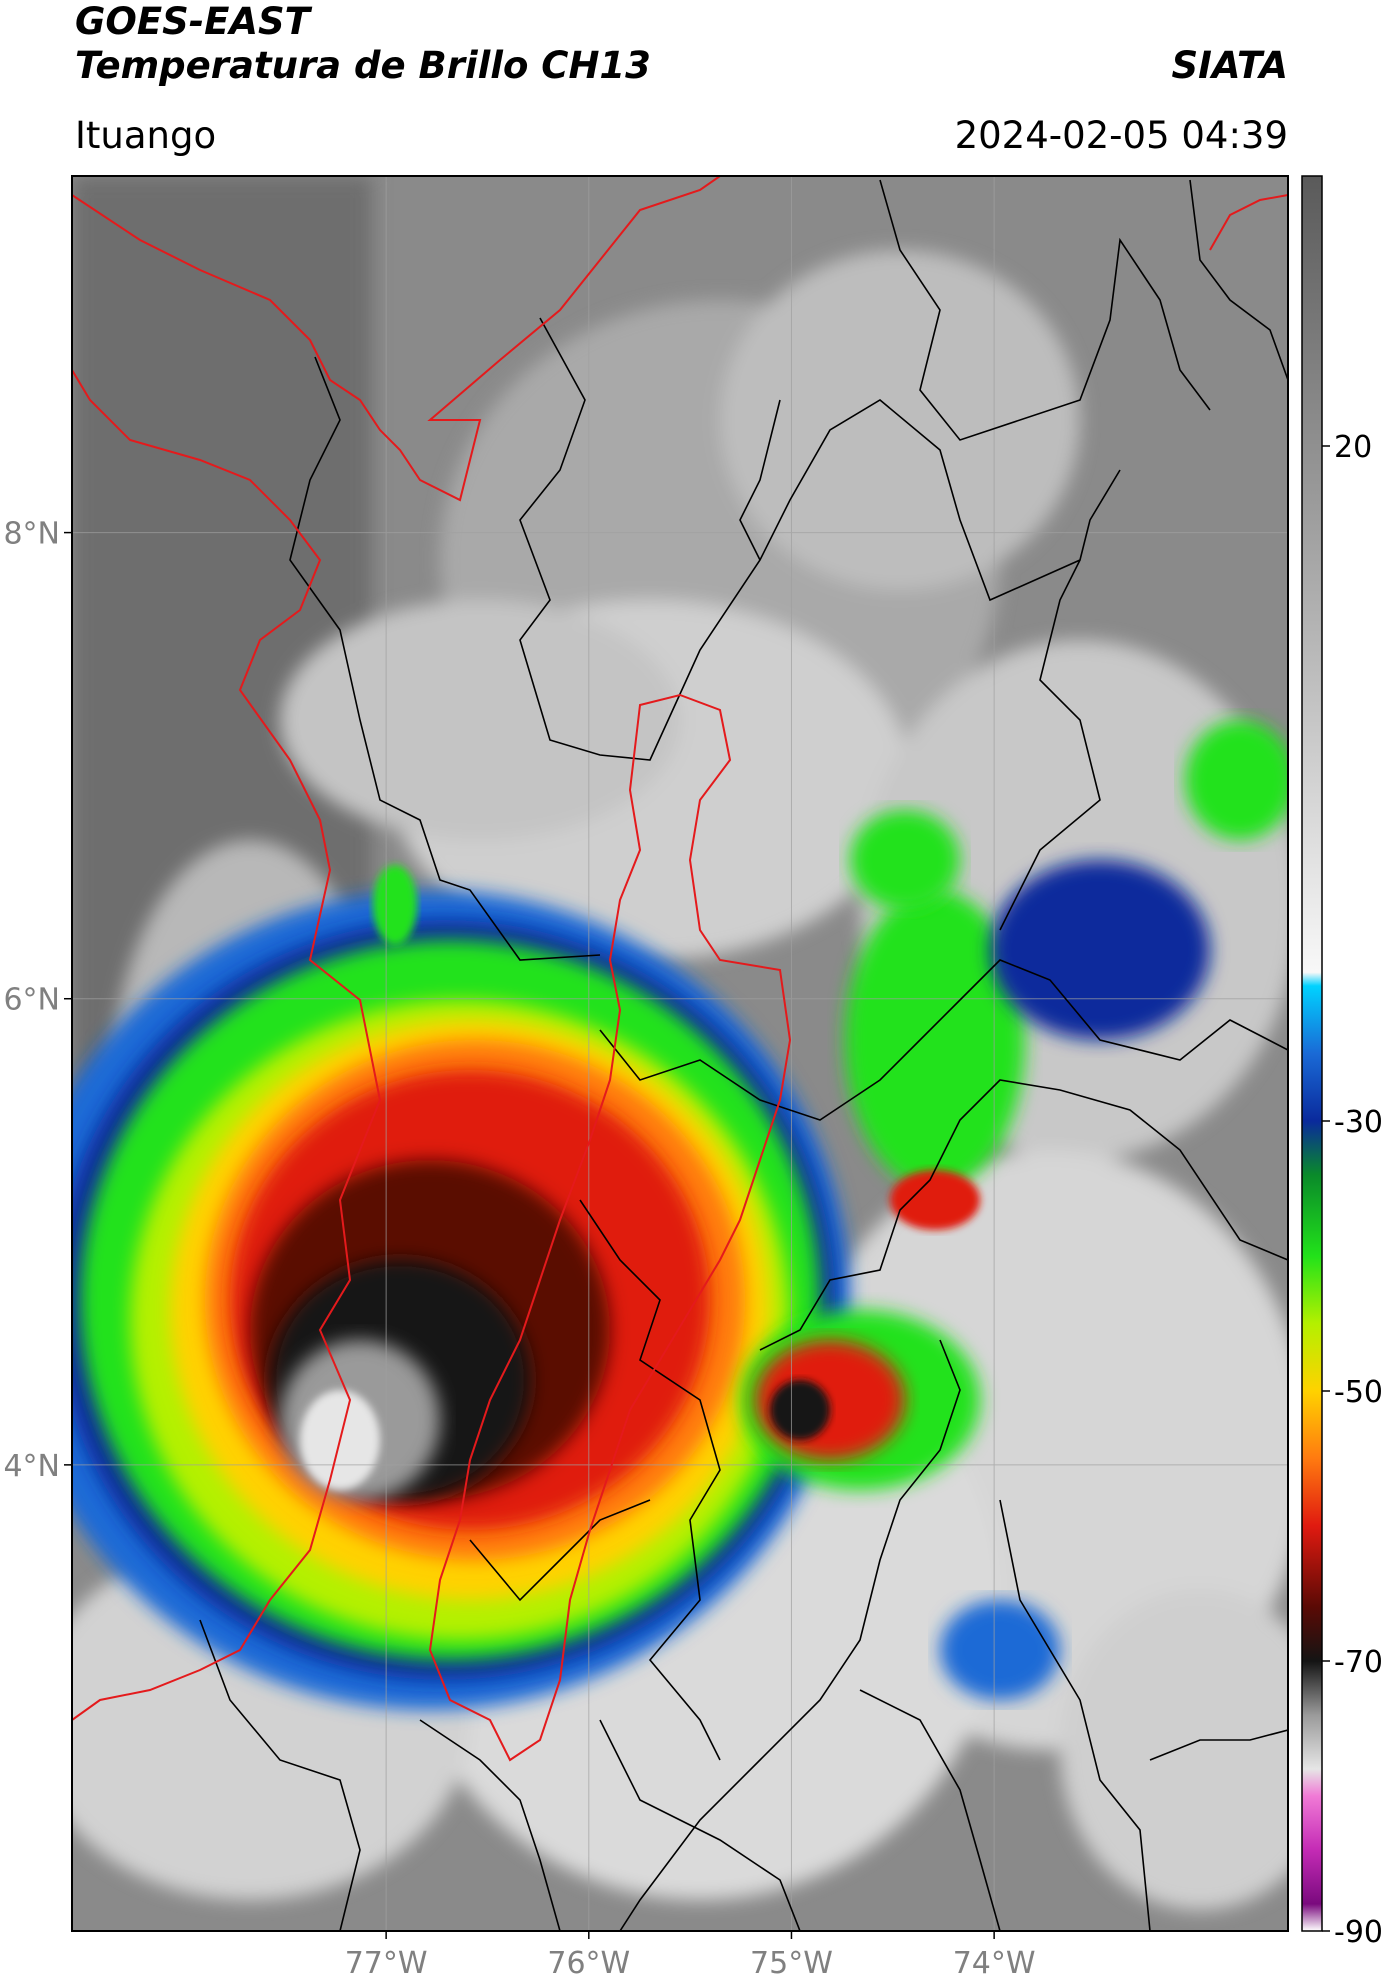  What do you see at coordinates (386, 1963) in the screenshot?
I see `lon-tick-label: 77°W` at bounding box center [386, 1963].